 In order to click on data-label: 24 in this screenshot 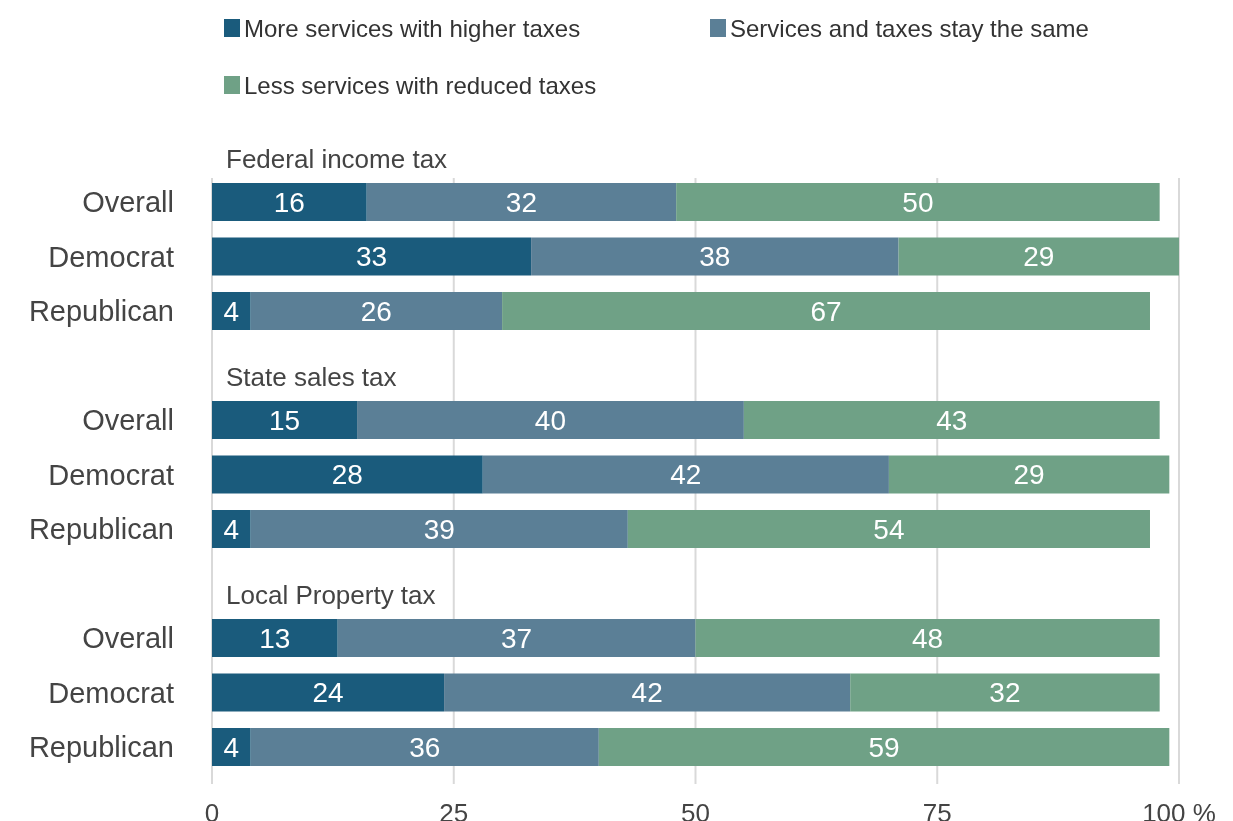, I will do `click(328, 692)`.